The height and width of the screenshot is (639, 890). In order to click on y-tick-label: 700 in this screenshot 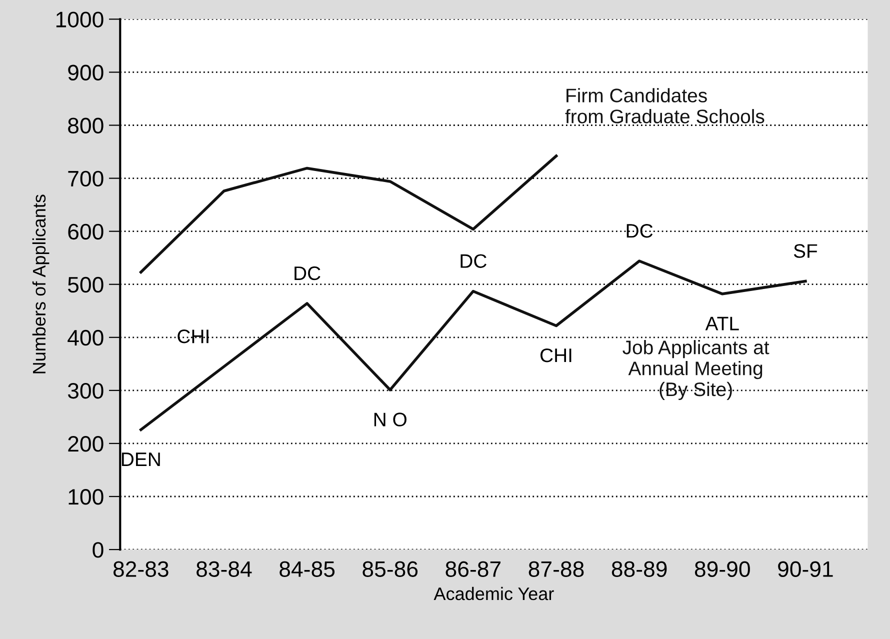, I will do `click(86, 178)`.